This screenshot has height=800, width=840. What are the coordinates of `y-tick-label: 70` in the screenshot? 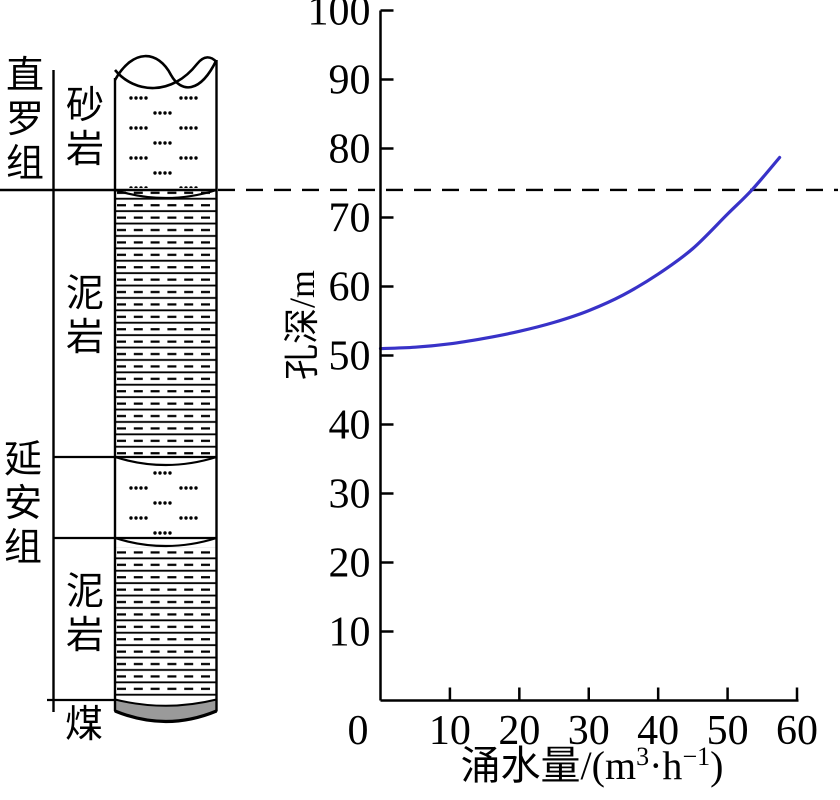 It's located at (350, 219).